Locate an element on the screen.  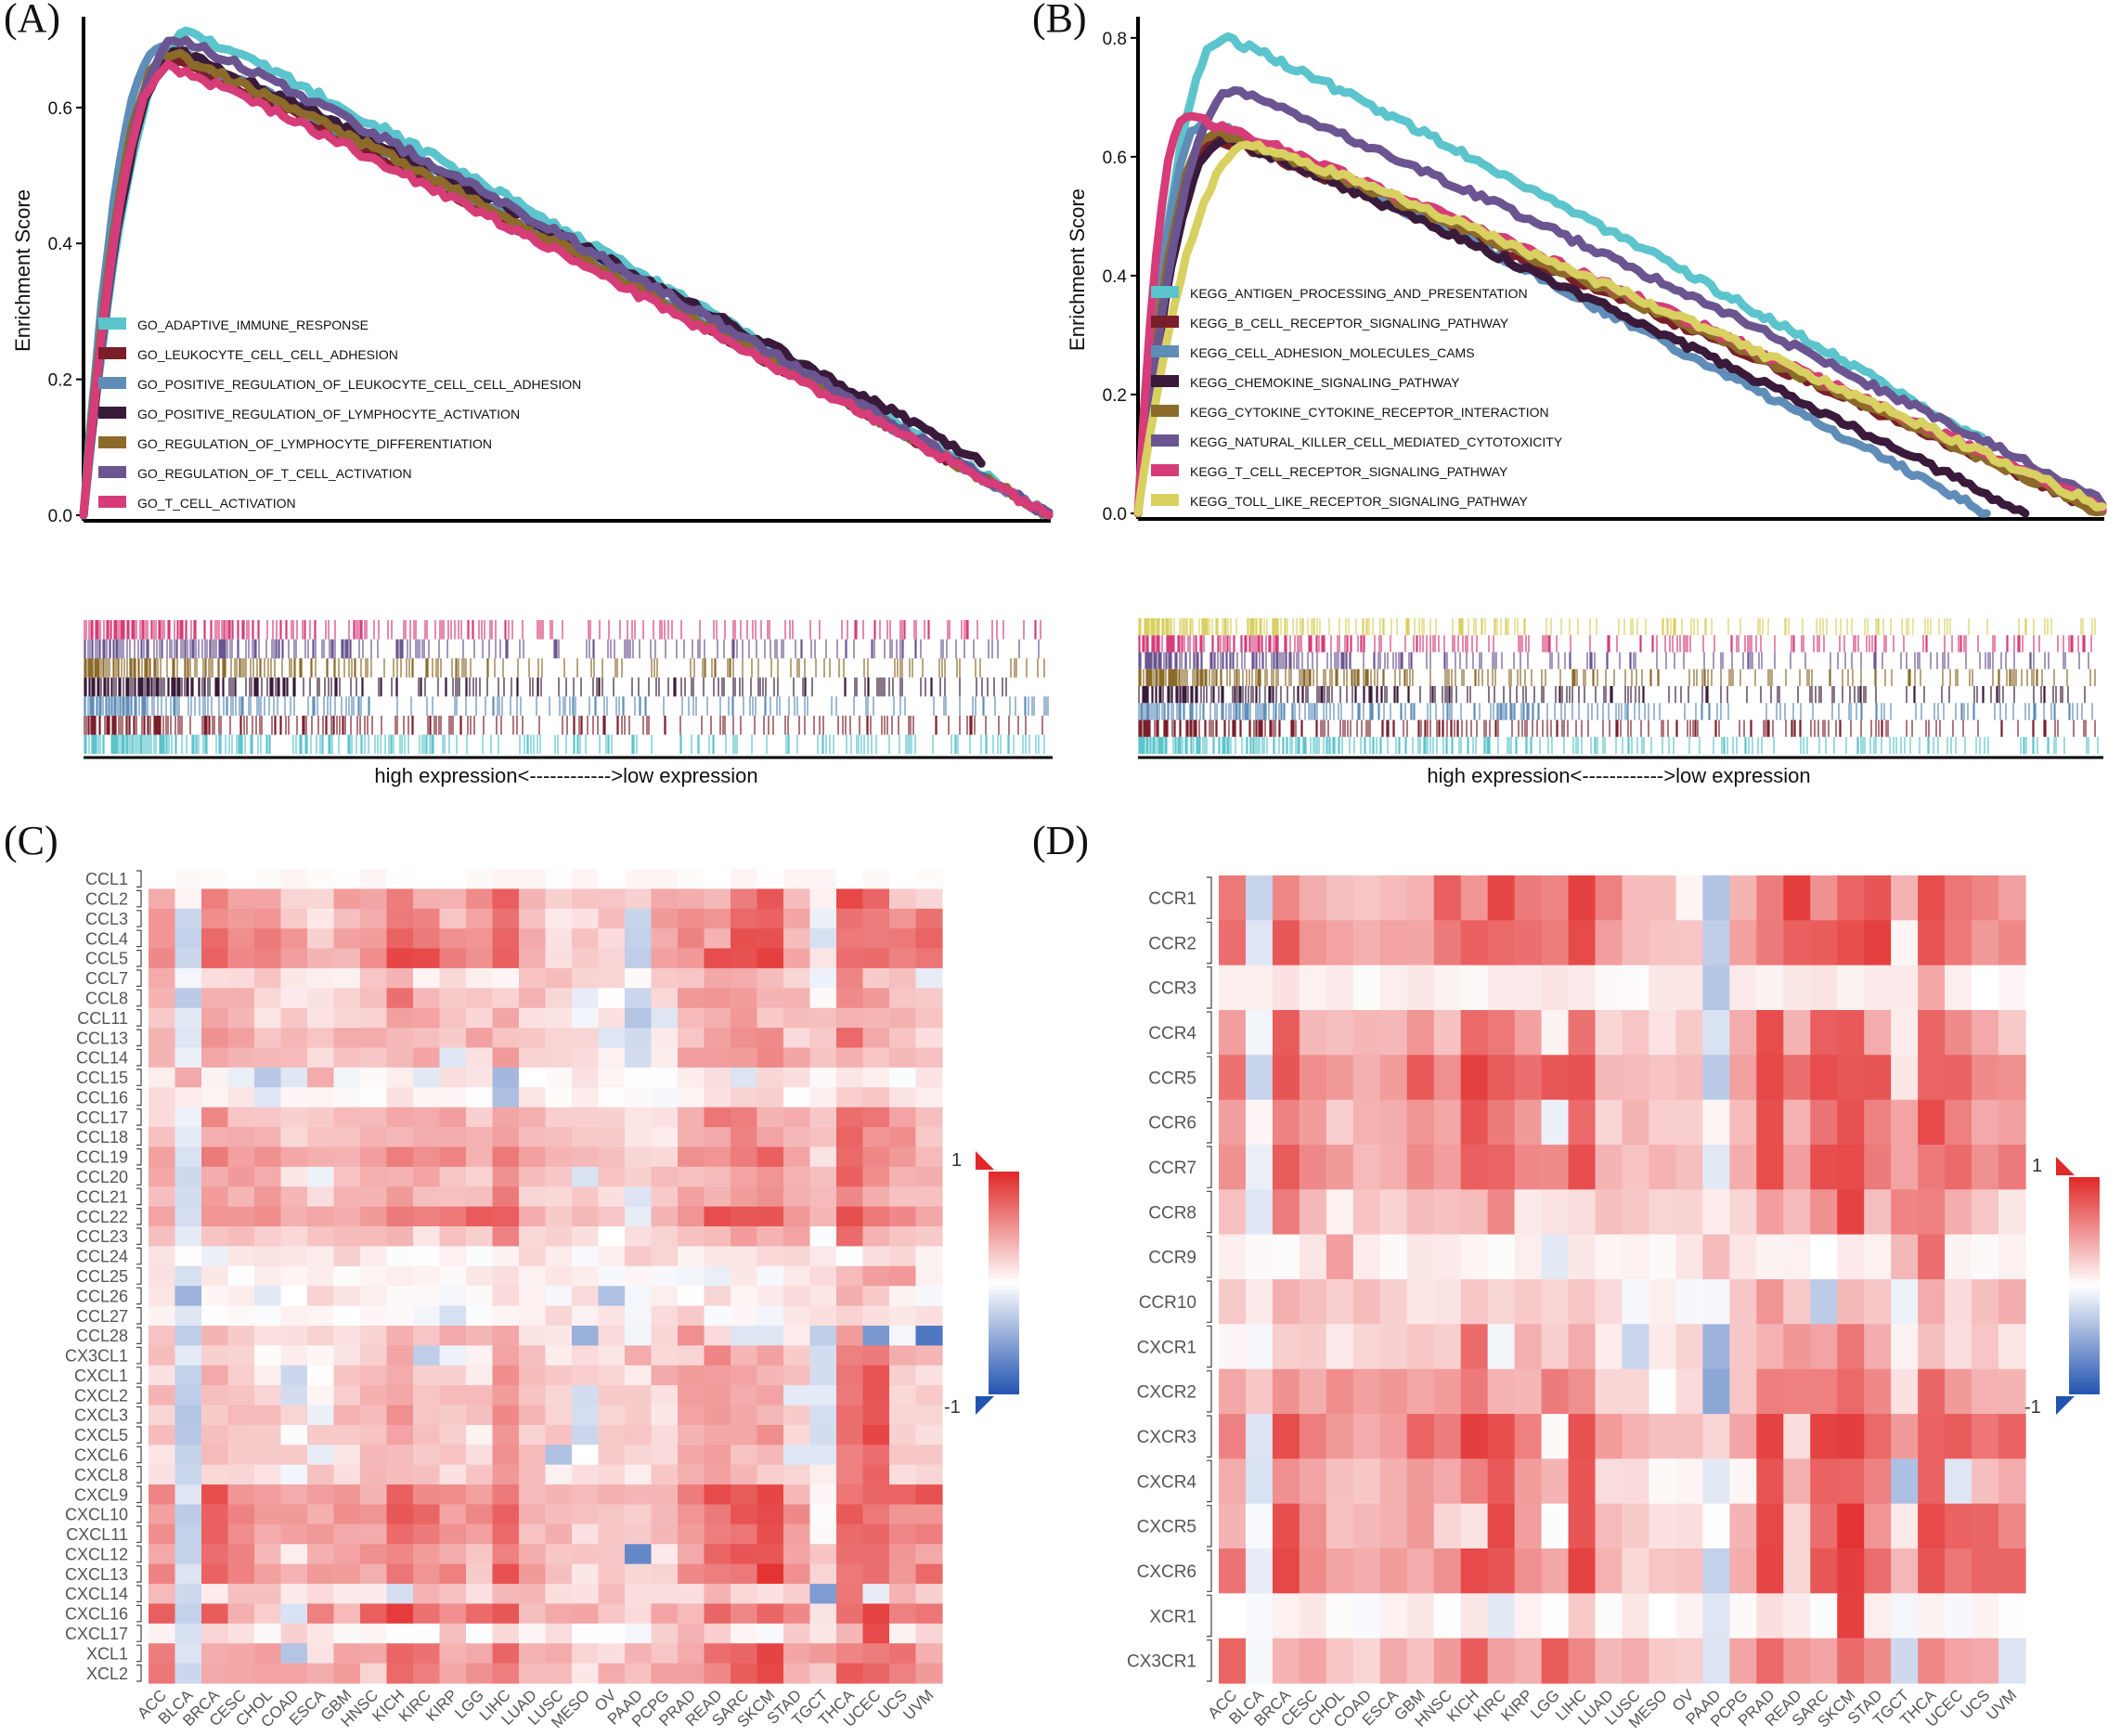
row-label: CCL13 is located at coordinates (102, 1038).